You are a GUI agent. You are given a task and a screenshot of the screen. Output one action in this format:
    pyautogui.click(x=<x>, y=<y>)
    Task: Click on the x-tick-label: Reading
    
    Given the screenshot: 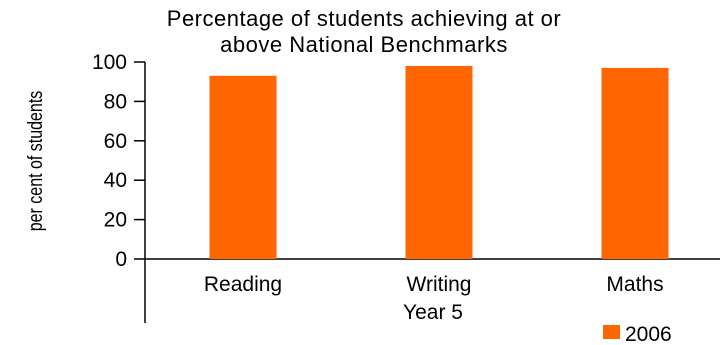 What is the action you would take?
    pyautogui.click(x=243, y=284)
    